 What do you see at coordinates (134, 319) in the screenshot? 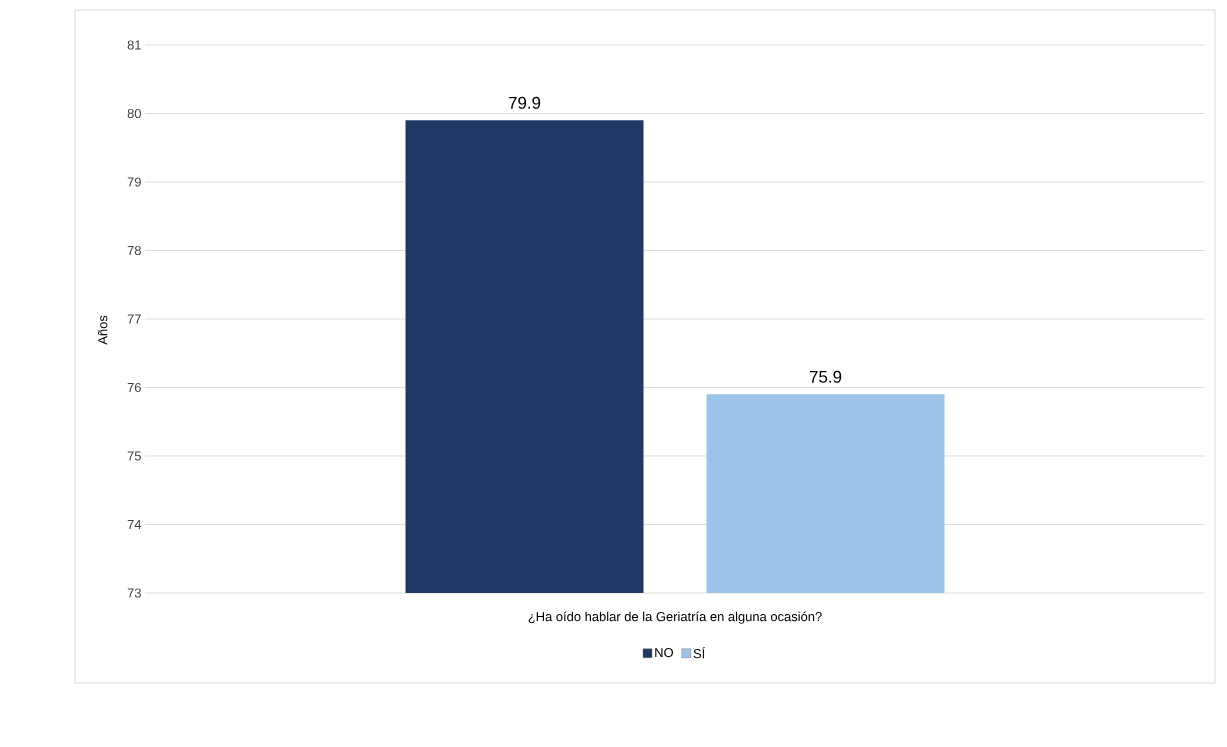
I see `y-tick-label: 77` at bounding box center [134, 319].